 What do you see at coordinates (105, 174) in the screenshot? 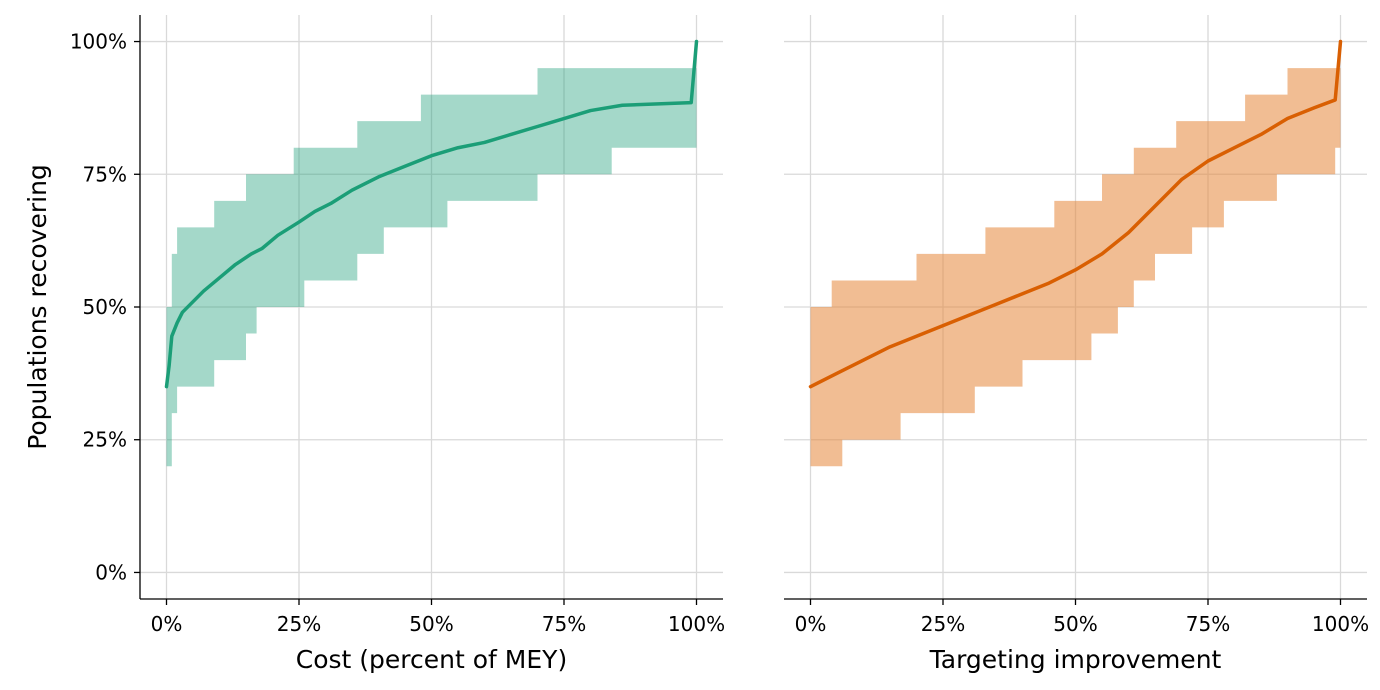
I see `y-tick-label: 75%` at bounding box center [105, 174].